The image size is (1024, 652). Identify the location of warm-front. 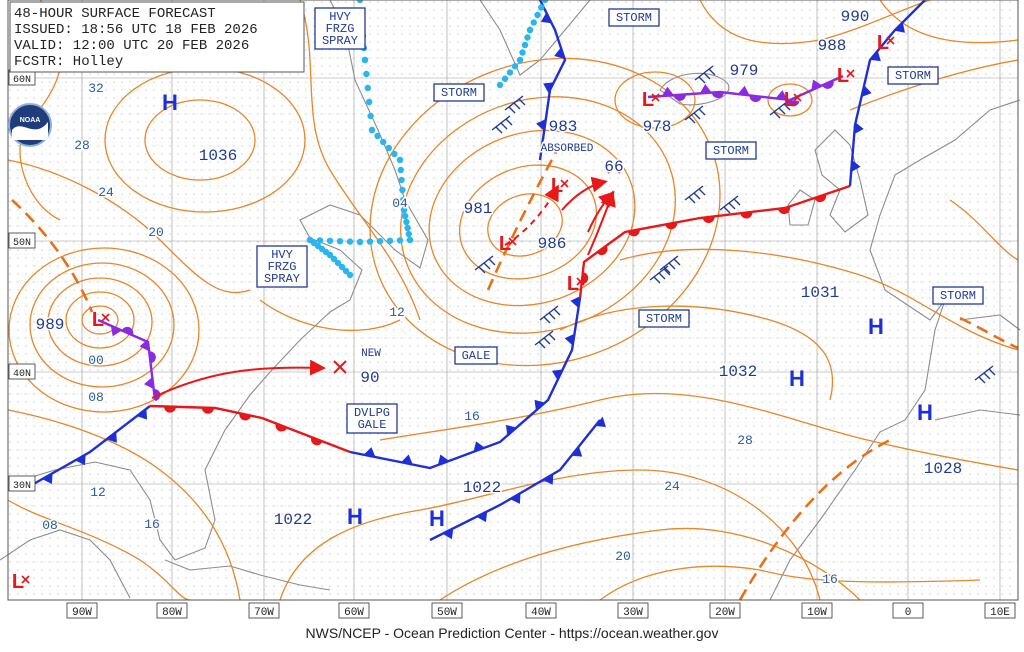
(250, 429).